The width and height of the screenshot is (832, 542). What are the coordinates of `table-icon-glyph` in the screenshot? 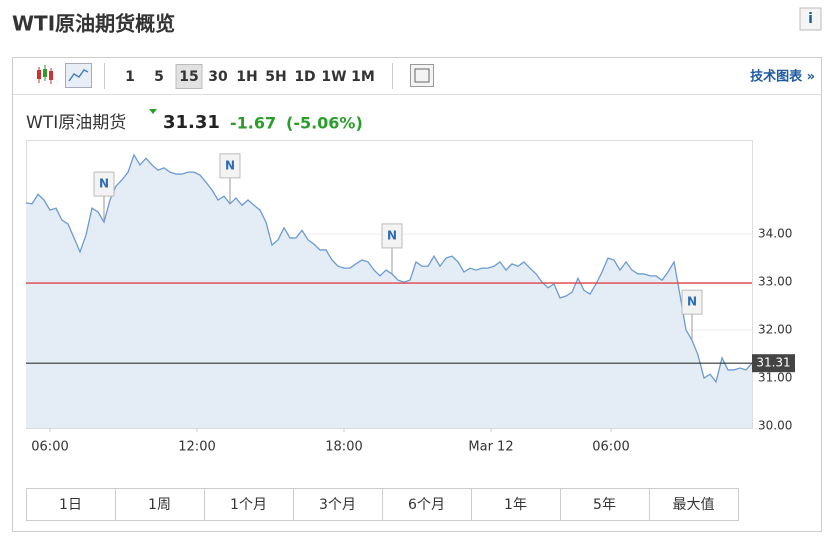 It's located at (422, 75).